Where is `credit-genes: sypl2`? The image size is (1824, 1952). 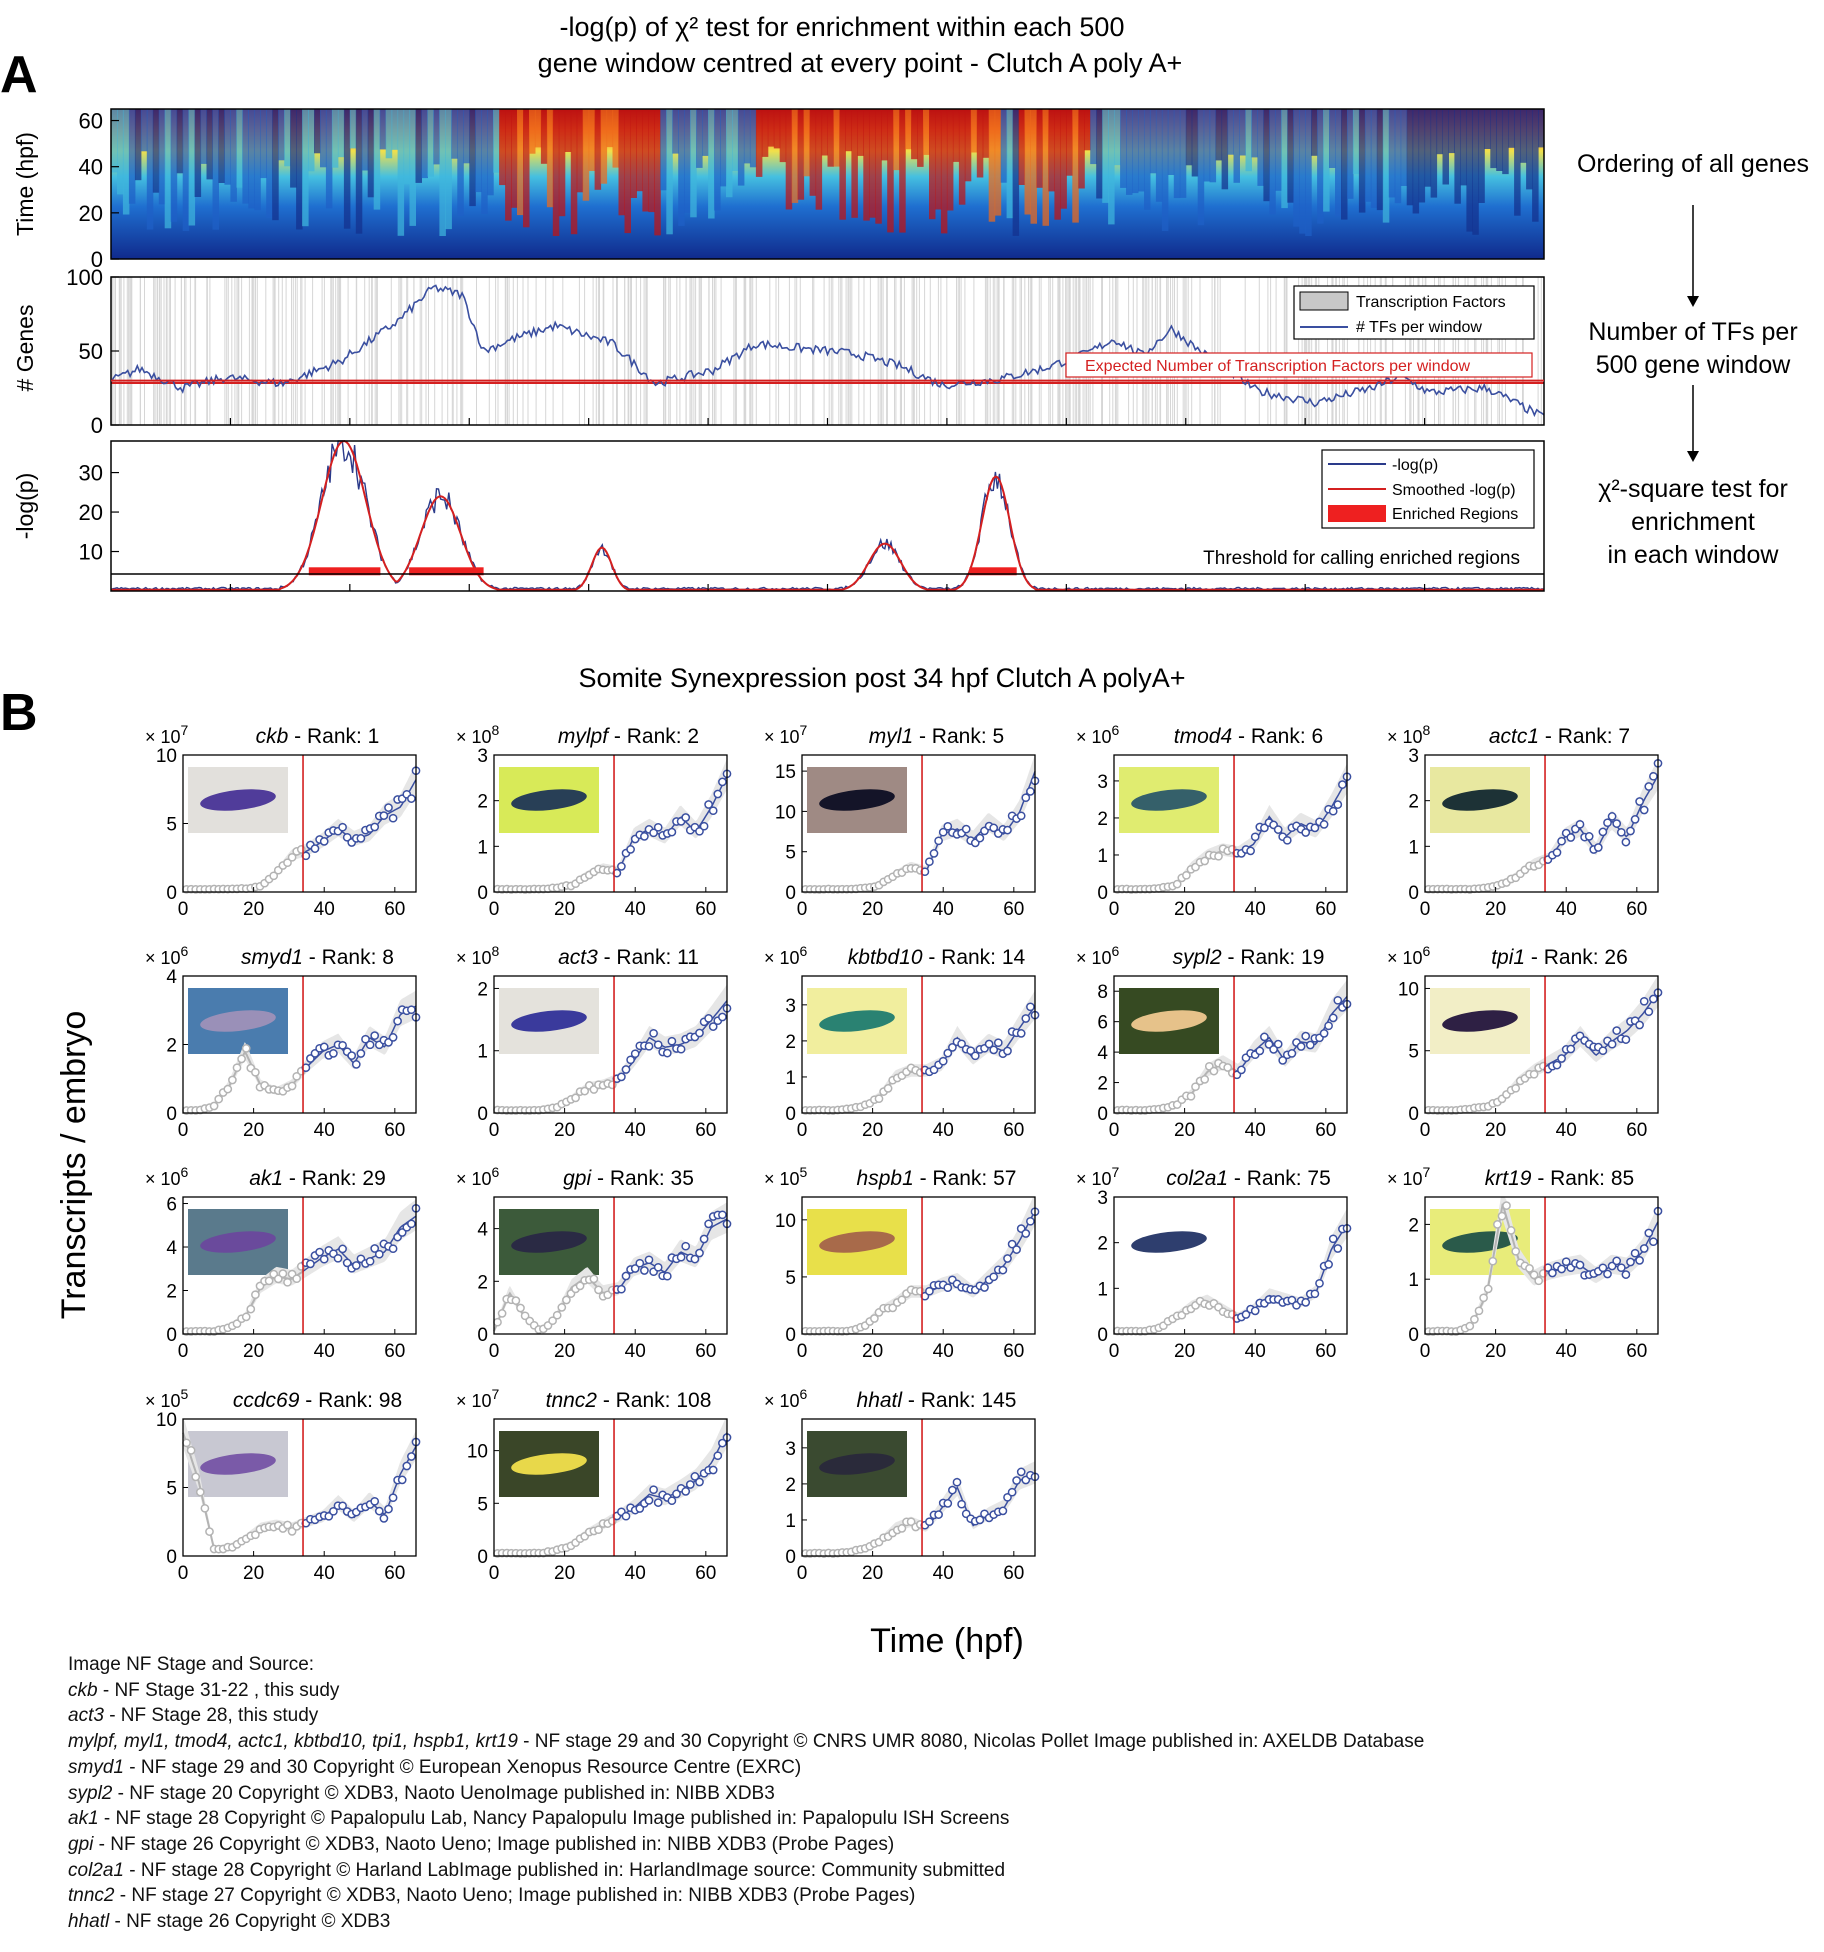
credit-genes: sypl2 is located at coordinates (90, 1793).